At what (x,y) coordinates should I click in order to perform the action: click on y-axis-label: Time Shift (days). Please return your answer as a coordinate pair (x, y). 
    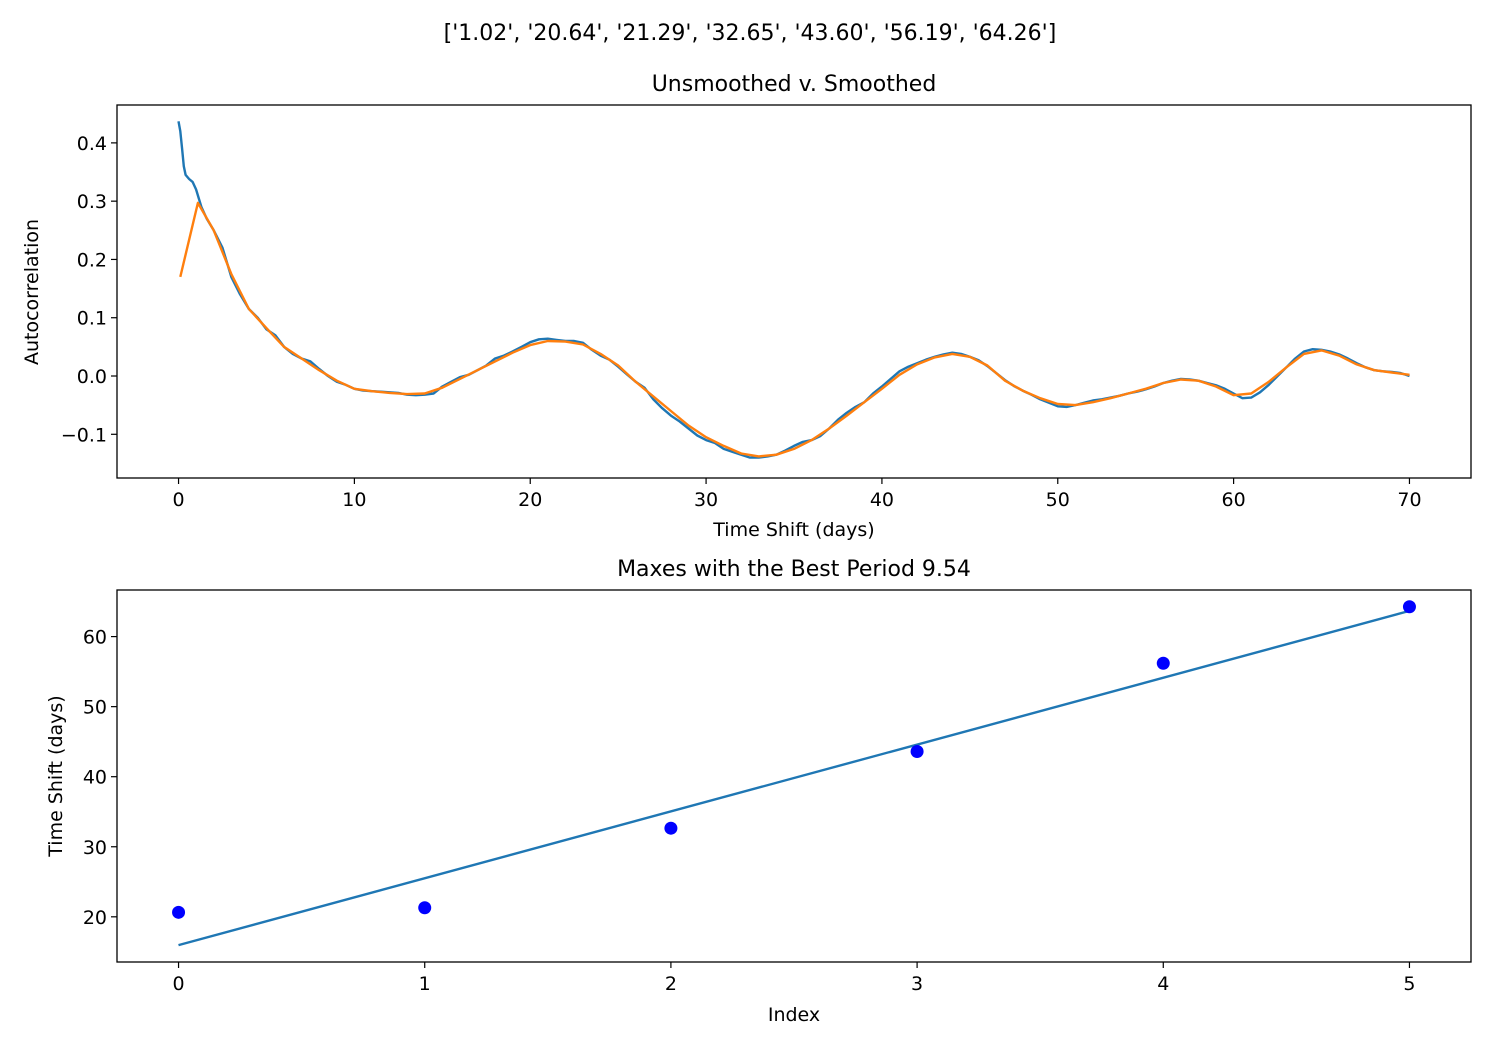
    Looking at the image, I should click on (56, 776).